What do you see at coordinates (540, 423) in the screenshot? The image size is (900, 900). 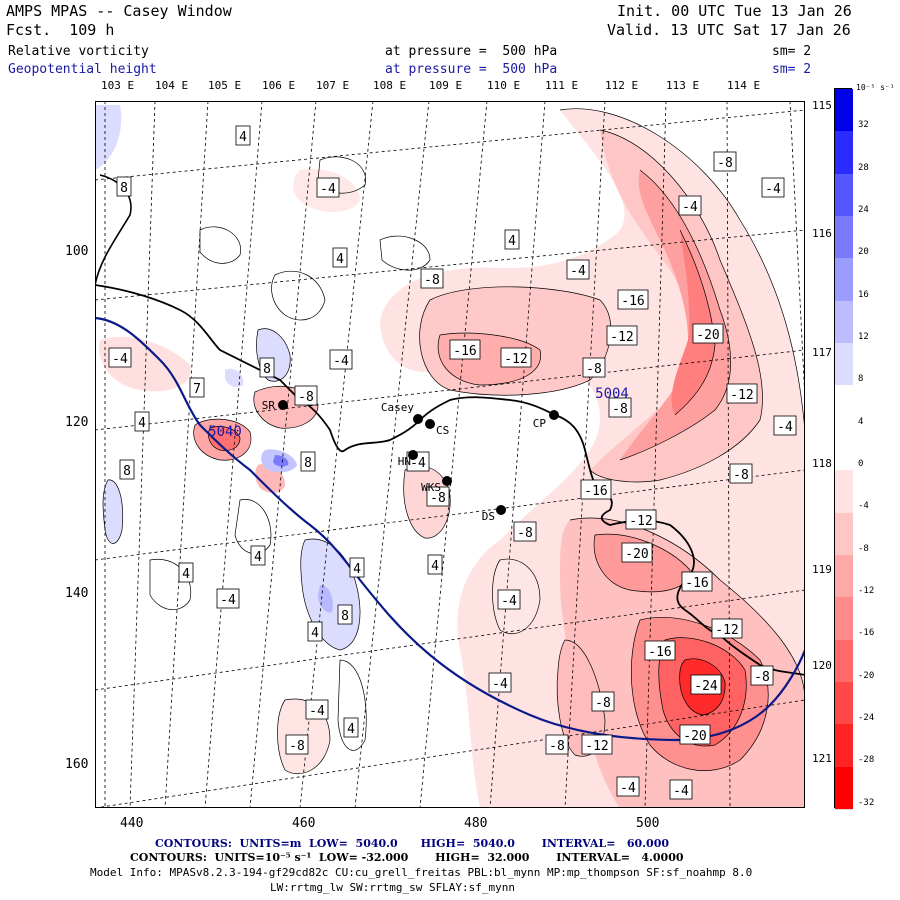 I see `station-name: CP` at bounding box center [540, 423].